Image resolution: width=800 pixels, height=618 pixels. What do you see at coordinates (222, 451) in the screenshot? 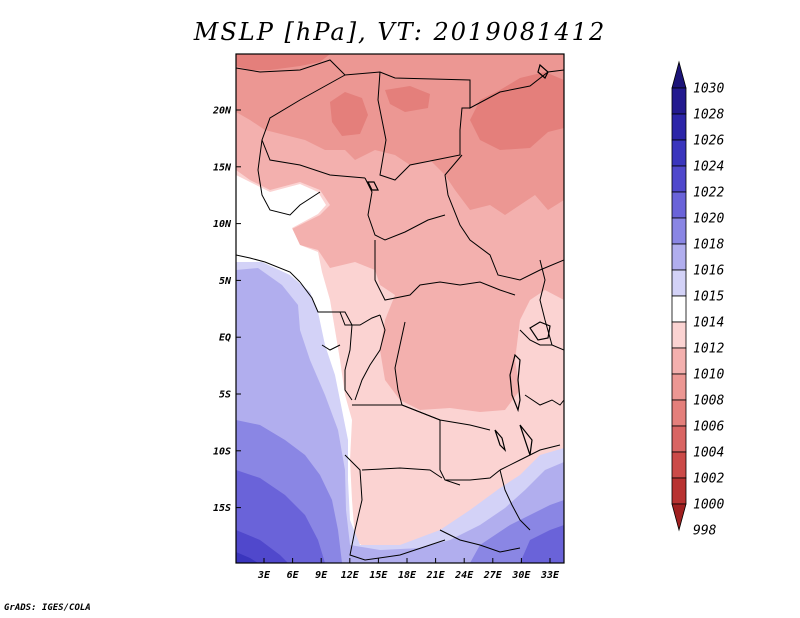
I see `latitude-label: 10S` at bounding box center [222, 451].